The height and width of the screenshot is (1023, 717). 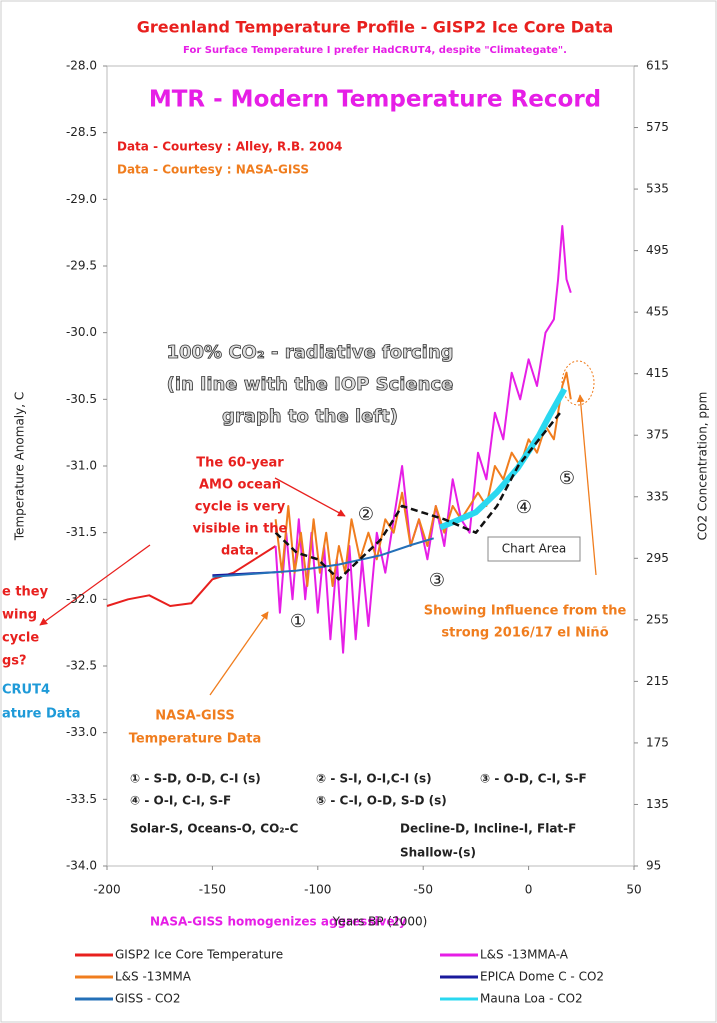 I want to click on key-text: Decline-D, Incline-I, Flat-F, so click(x=488, y=829).